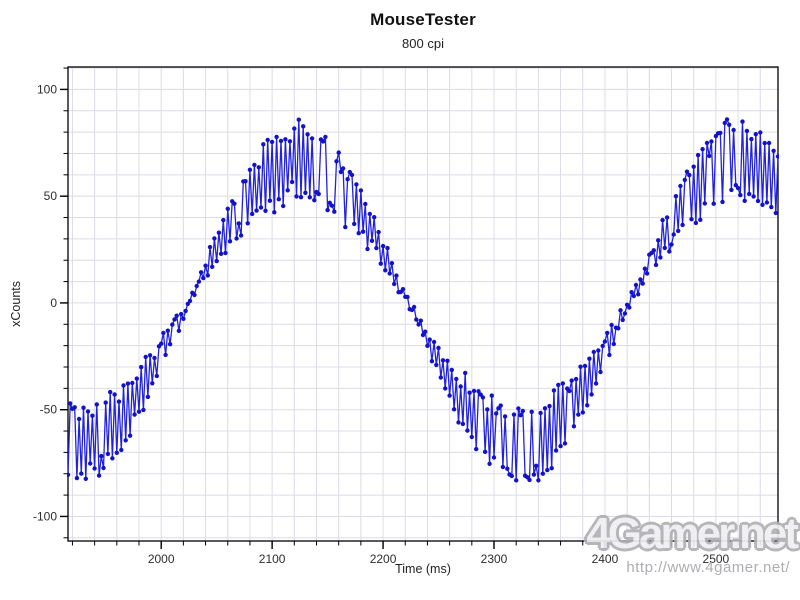  I want to click on y-axis-label: xCounts, so click(16, 304).